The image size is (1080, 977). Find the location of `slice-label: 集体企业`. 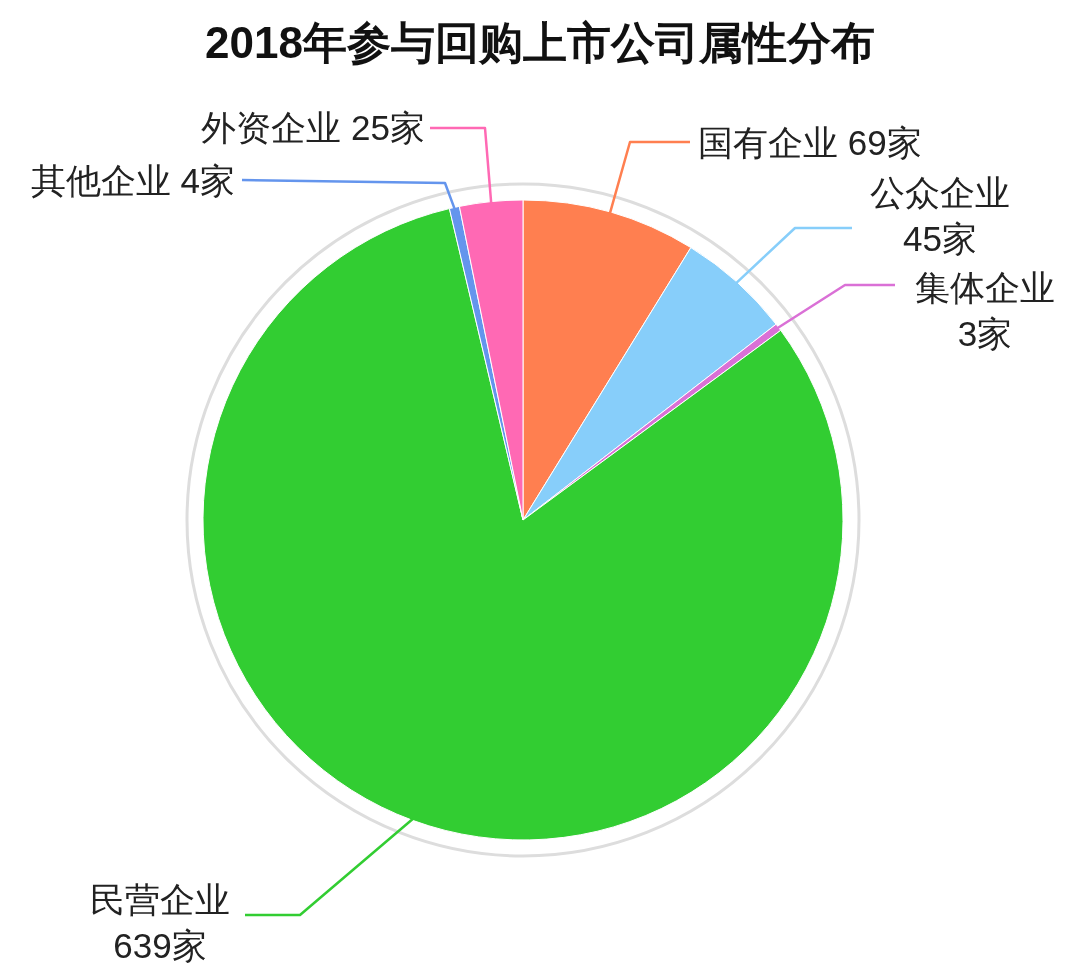

slice-label: 集体企业 is located at coordinates (985, 287).